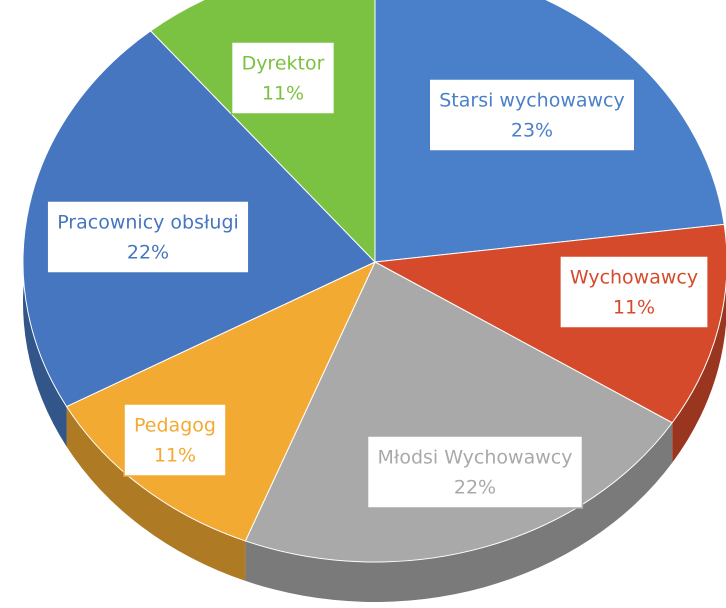 This screenshot has height=608, width=726. I want to click on slice-name: Pedagog, so click(175, 426).